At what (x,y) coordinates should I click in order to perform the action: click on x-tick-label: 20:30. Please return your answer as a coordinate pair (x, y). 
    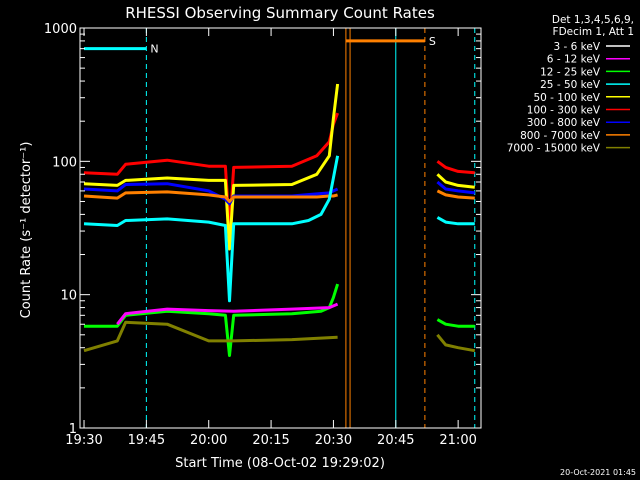
    Looking at the image, I should click on (333, 440).